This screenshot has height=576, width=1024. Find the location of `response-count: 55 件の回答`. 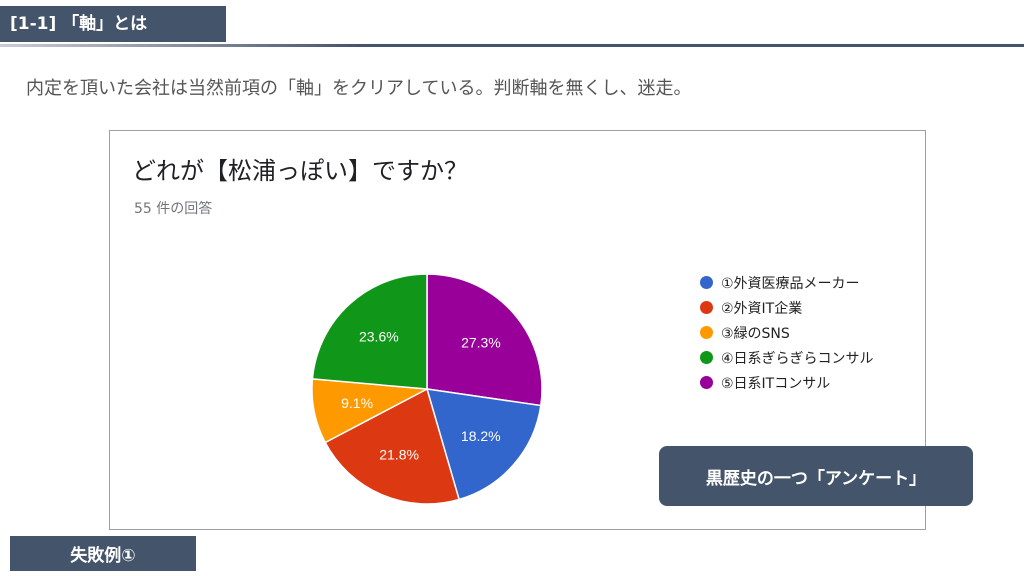

response-count: 55 件の回答 is located at coordinates (173, 209).